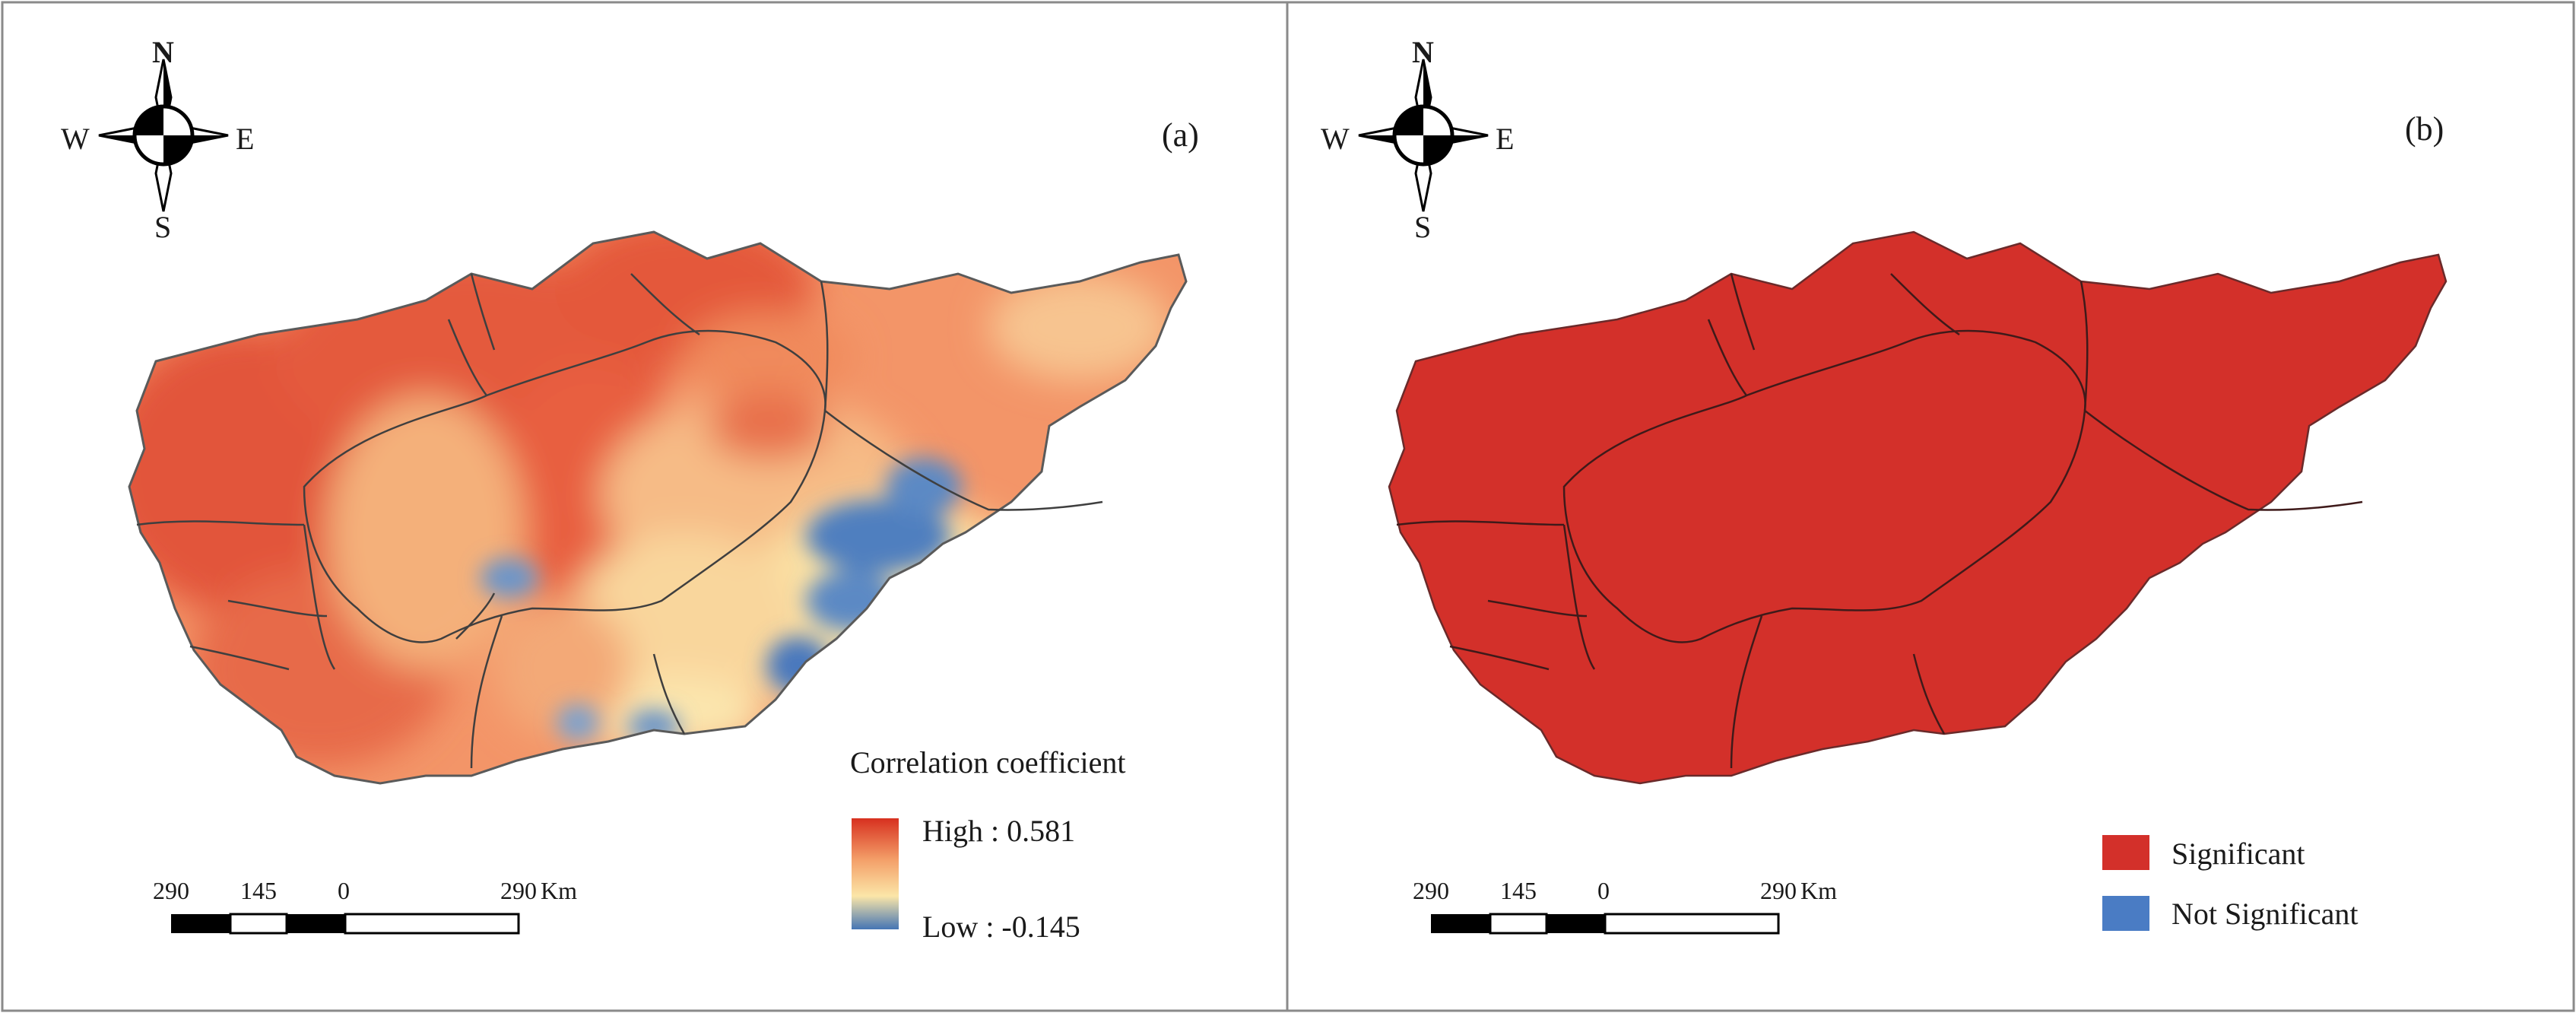 The height and width of the screenshot is (1013, 2576). What do you see at coordinates (2230, 883) in the screenshot?
I see `legend-b: Significant Not Significant` at bounding box center [2230, 883].